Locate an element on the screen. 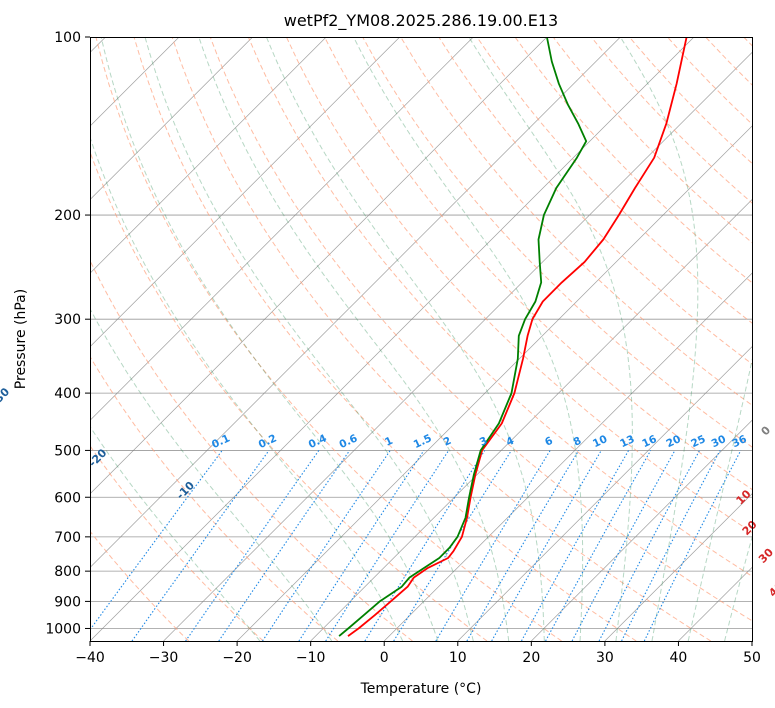 This screenshot has height=708, width=775. x-tick-label: 20 is located at coordinates (531, 658).